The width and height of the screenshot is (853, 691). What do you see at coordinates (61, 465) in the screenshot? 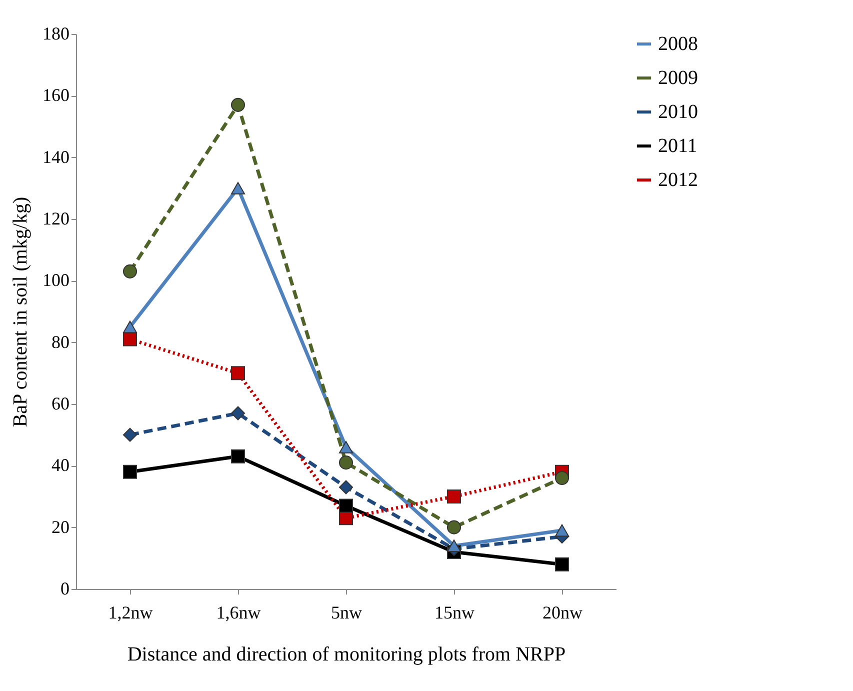
I see `y-tick-label: 40` at bounding box center [61, 465].